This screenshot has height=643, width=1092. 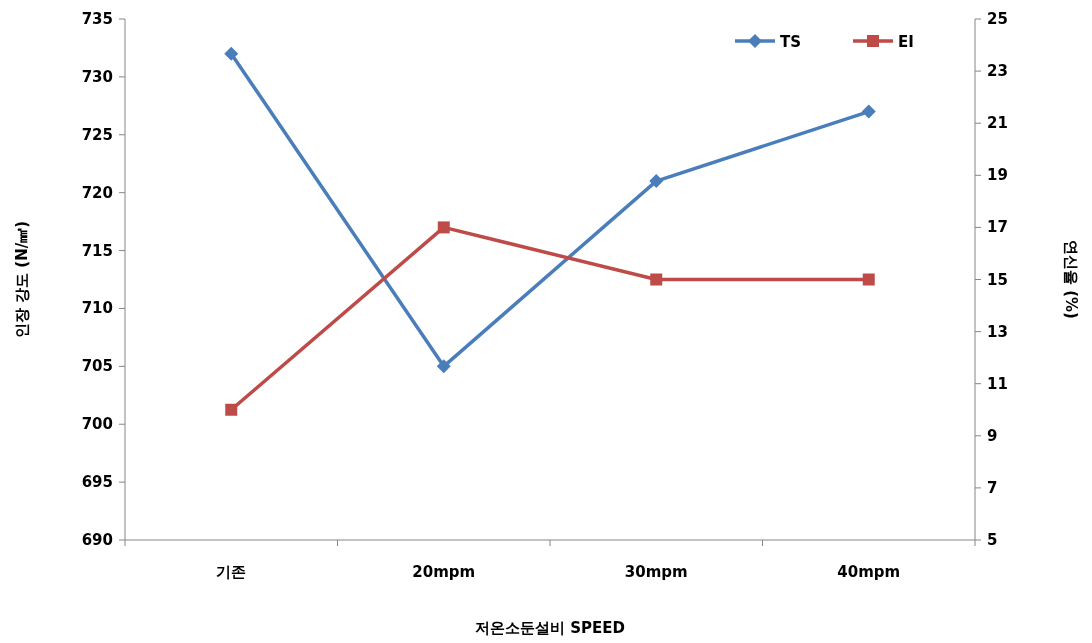 I want to click on x-tick-label: 기존, so click(x=231, y=572).